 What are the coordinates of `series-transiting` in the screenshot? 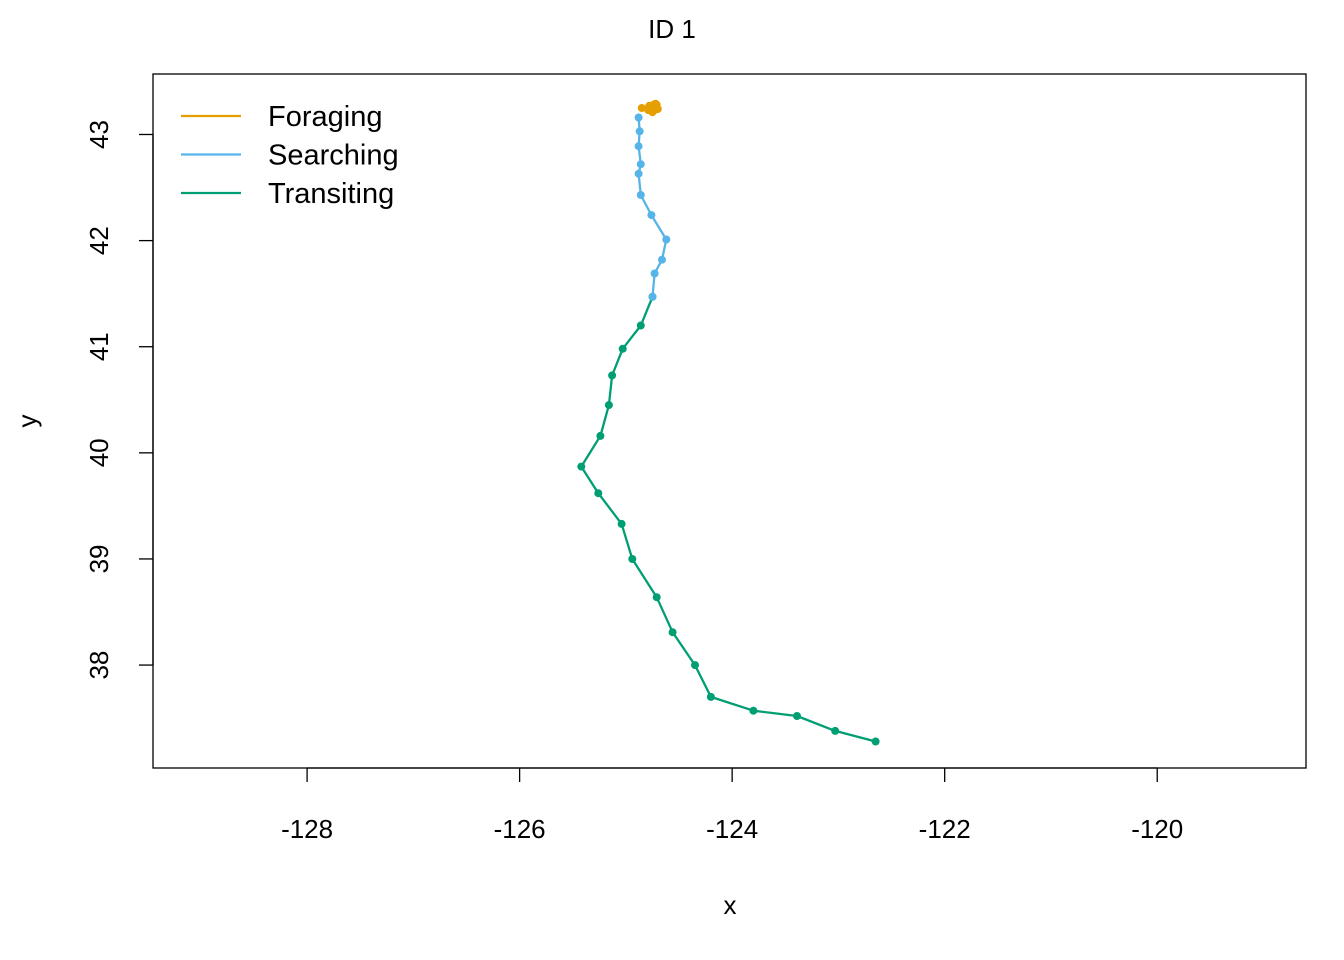 It's located at (728, 519).